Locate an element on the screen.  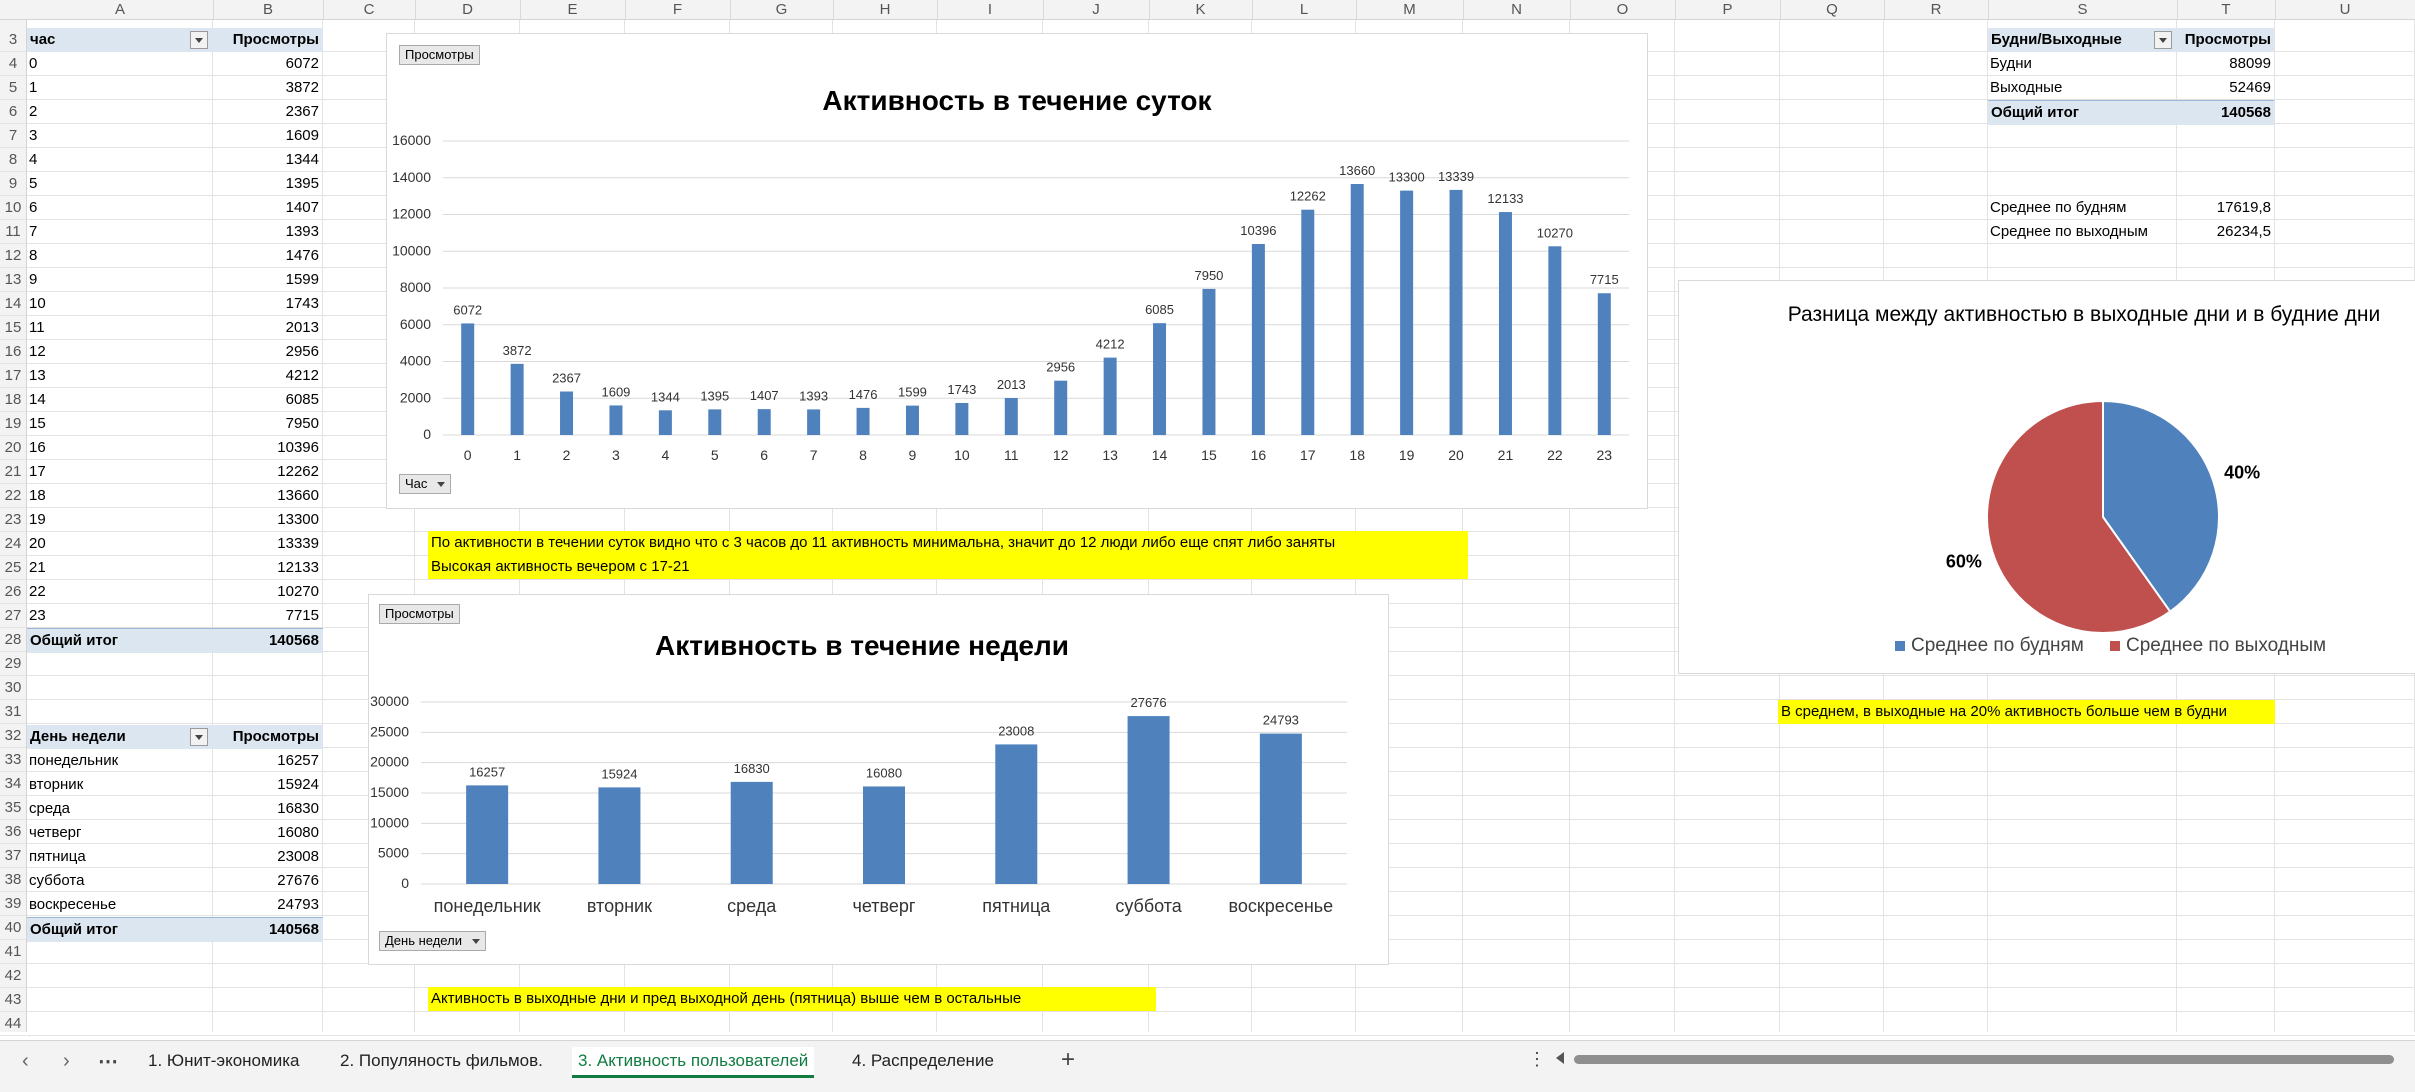
pivot-row-value: 6085 is located at coordinates (302, 399).